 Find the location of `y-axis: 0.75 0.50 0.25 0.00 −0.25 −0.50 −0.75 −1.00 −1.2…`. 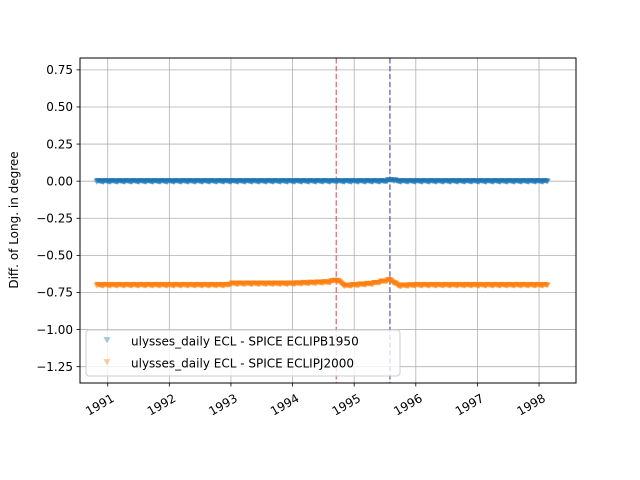

y-axis: 0.75 0.50 0.25 0.00 −0.25 −0.50 −0.75 −1.00 −1.2… is located at coordinates (58, 218).